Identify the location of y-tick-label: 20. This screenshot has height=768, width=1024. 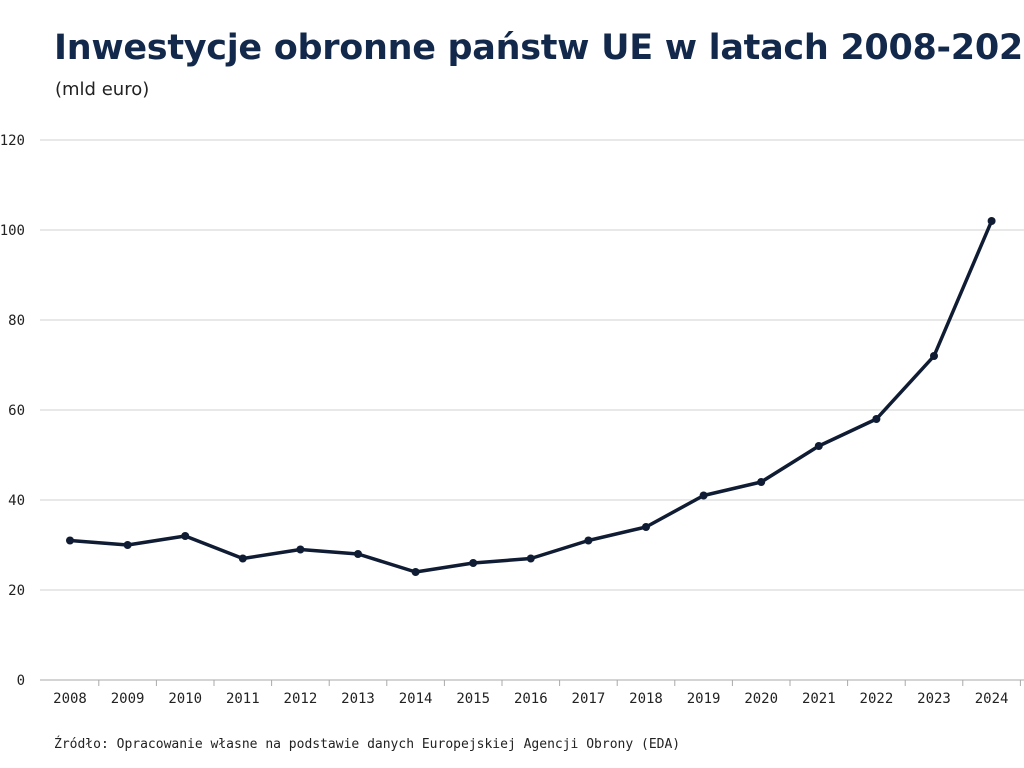
(16, 591).